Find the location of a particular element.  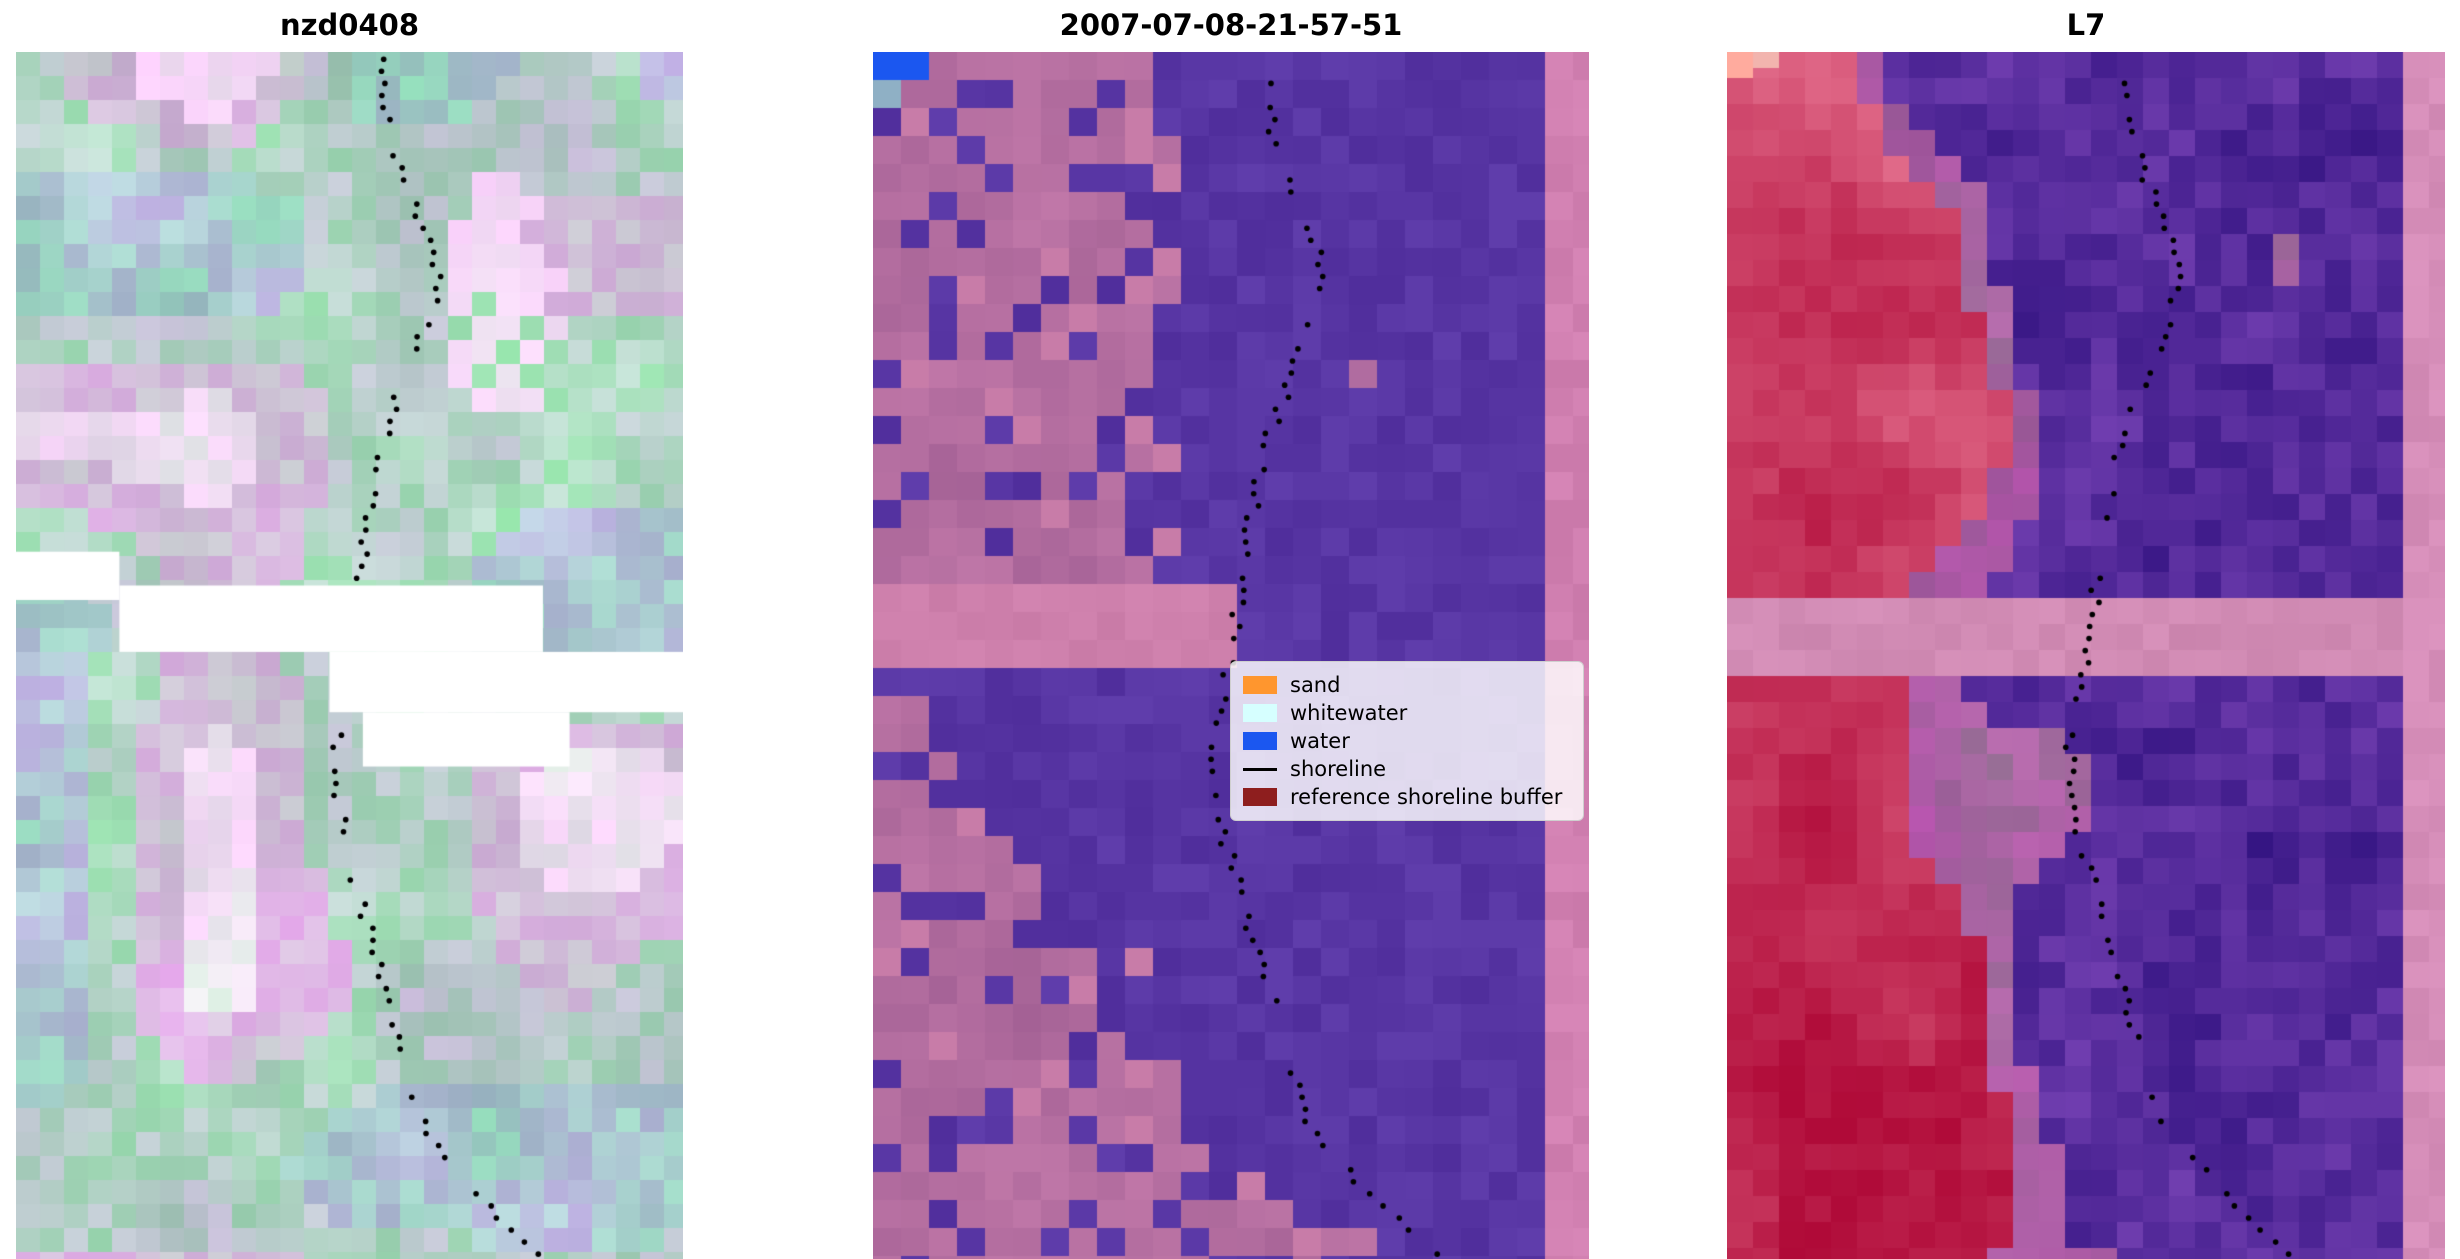

legend-label-reference-shoreline-buffer: reference shoreline buffer is located at coordinates (1426, 797).